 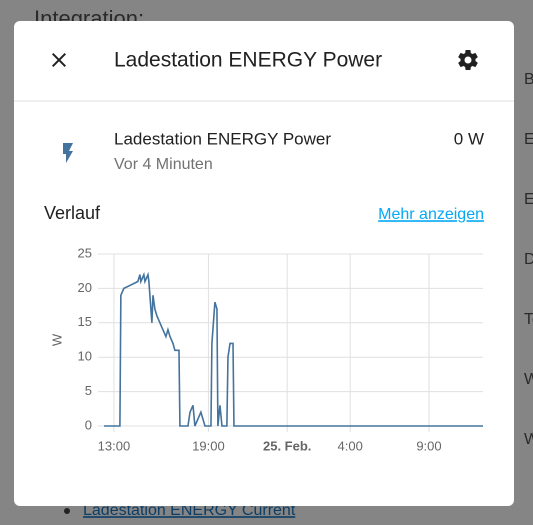 I want to click on more-link: Mehr anzeigen, so click(x=431, y=214).